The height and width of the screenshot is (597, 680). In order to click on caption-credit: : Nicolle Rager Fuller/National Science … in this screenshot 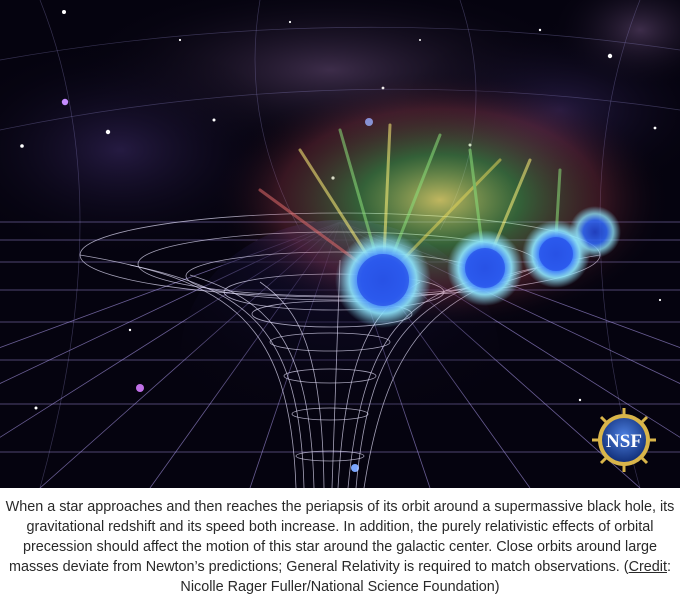, I will do `click(425, 577)`.